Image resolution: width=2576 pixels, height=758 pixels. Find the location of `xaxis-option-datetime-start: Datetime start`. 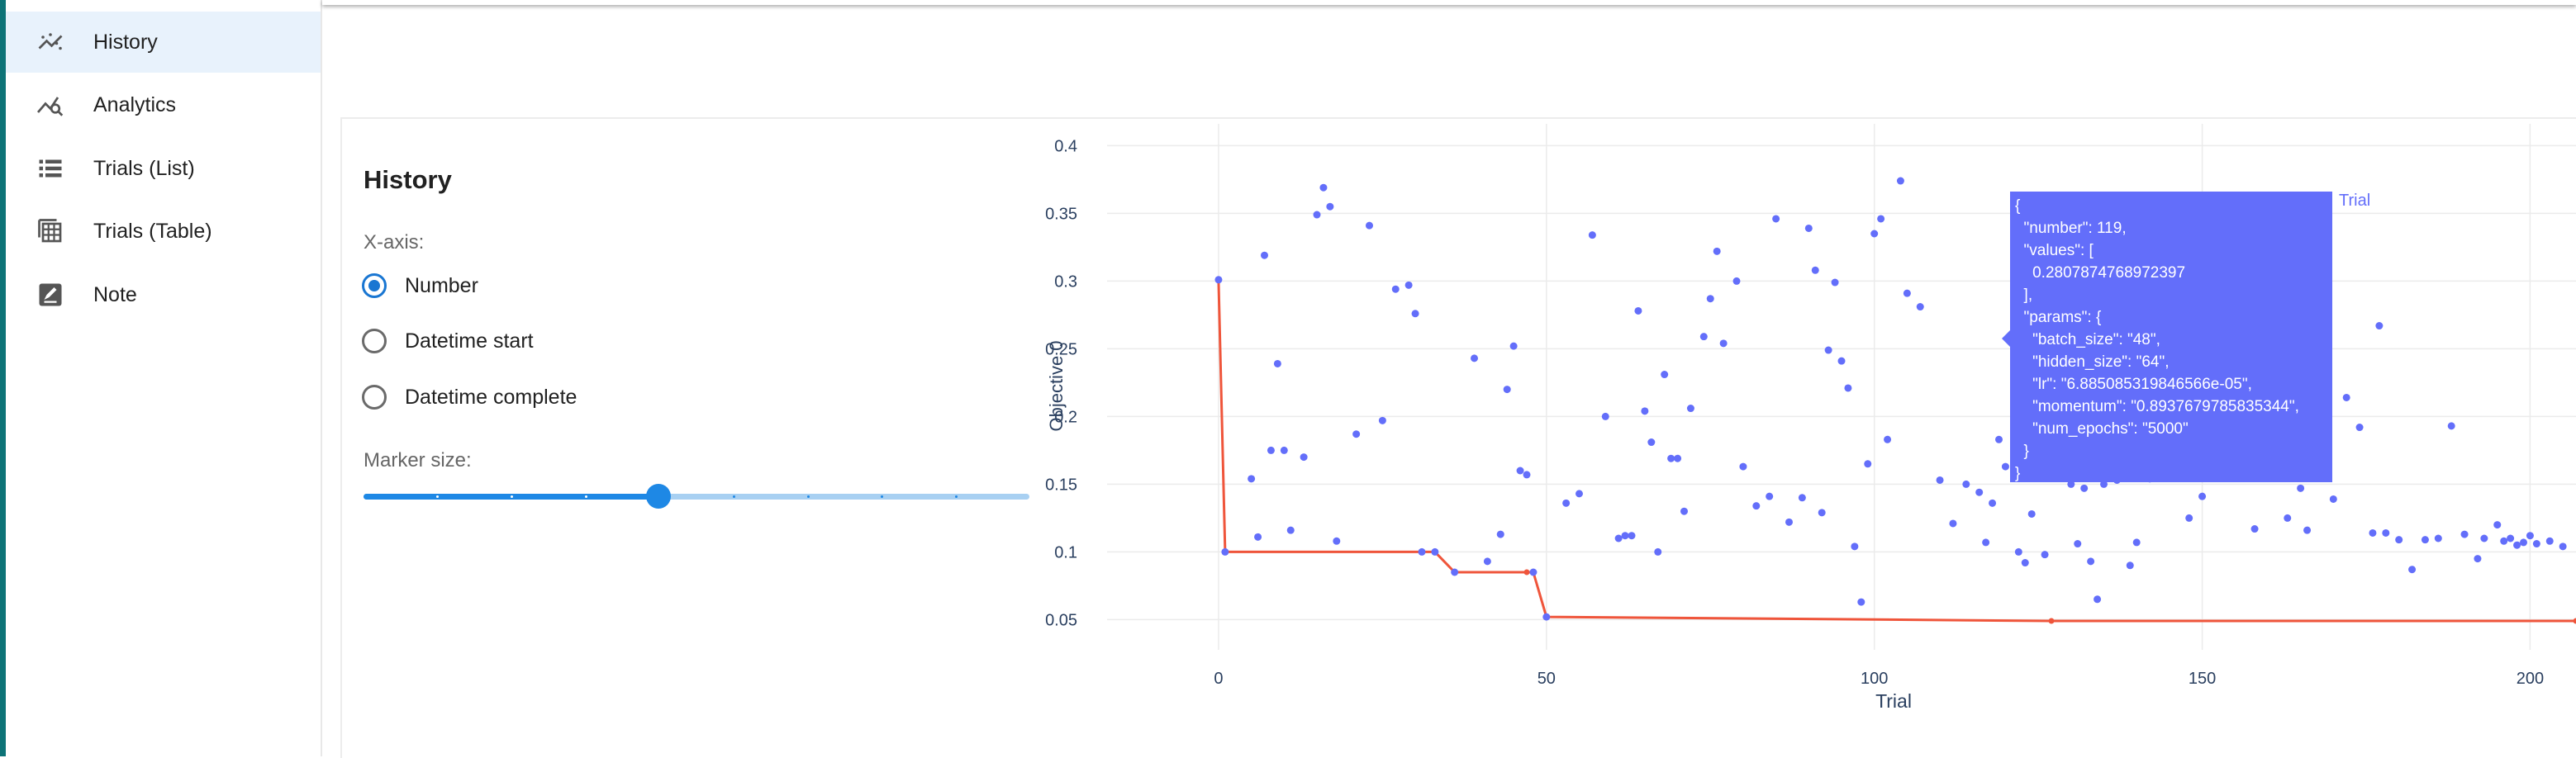

xaxis-option-datetime-start: Datetime start is located at coordinates (448, 341).